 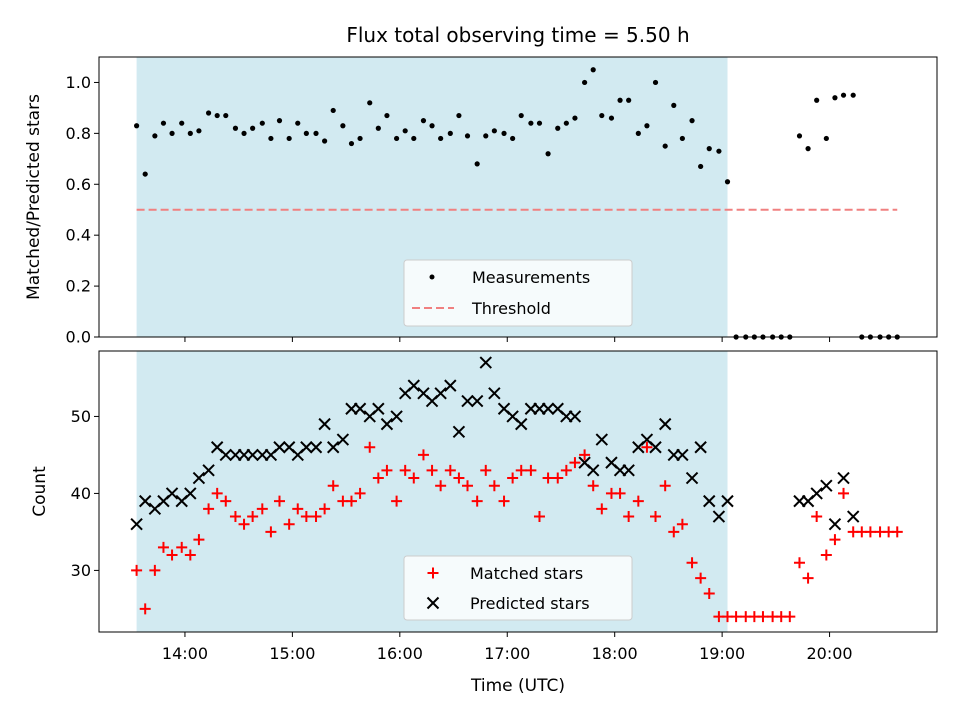 What do you see at coordinates (34, 197) in the screenshot?
I see `top-y-label: Matched/Predicted stars` at bounding box center [34, 197].